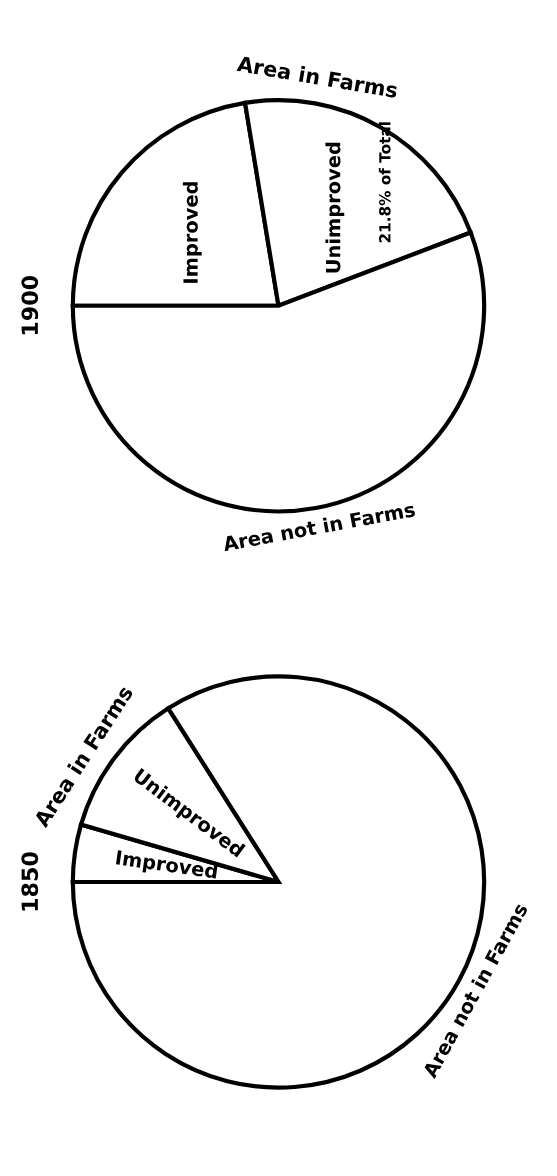  I want to click on slice-label: Unimproved, so click(335, 207).